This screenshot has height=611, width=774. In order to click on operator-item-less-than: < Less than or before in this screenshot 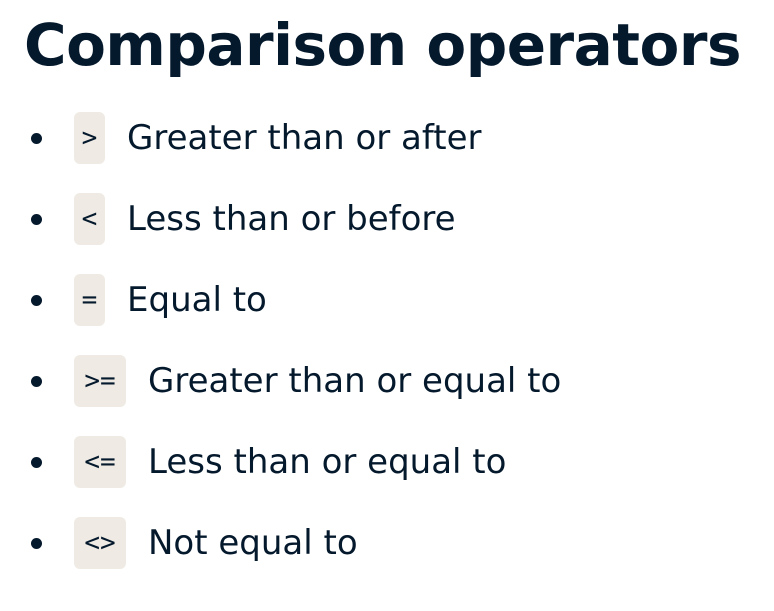, I will do `click(387, 219)`.